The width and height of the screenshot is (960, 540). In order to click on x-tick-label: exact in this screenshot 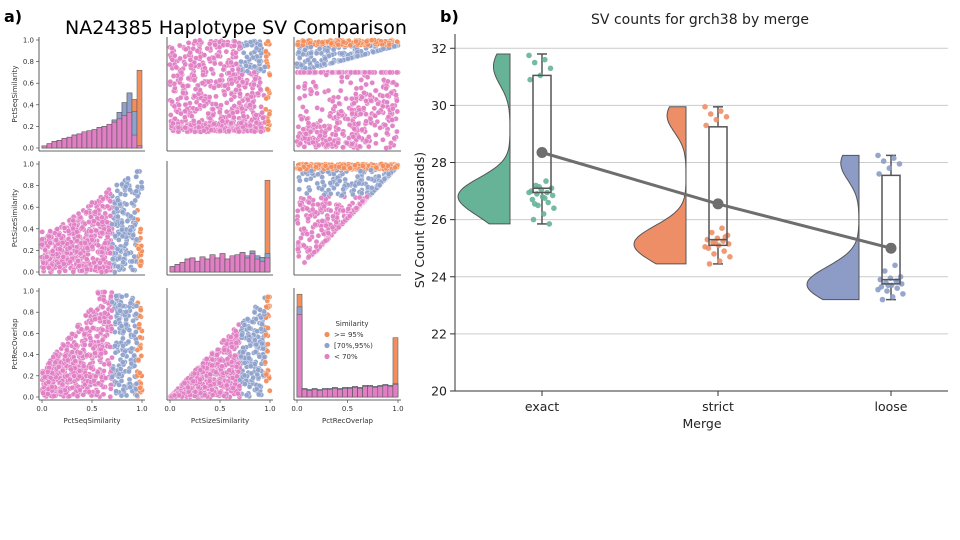, I will do `click(542, 406)`.